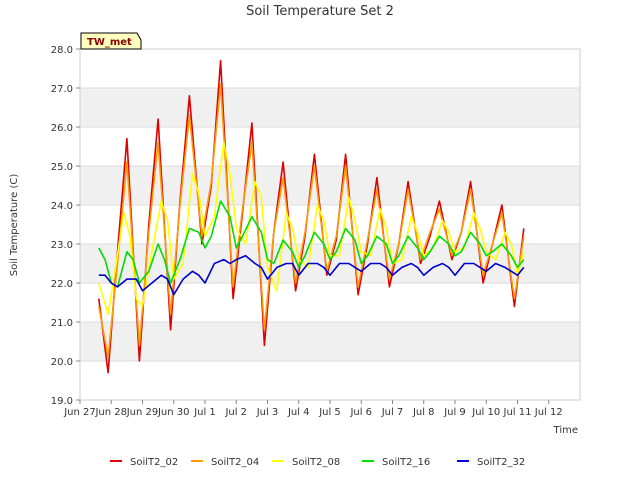 The width and height of the screenshot is (640, 480). I want to click on station-badge-box, so click(111, 41).